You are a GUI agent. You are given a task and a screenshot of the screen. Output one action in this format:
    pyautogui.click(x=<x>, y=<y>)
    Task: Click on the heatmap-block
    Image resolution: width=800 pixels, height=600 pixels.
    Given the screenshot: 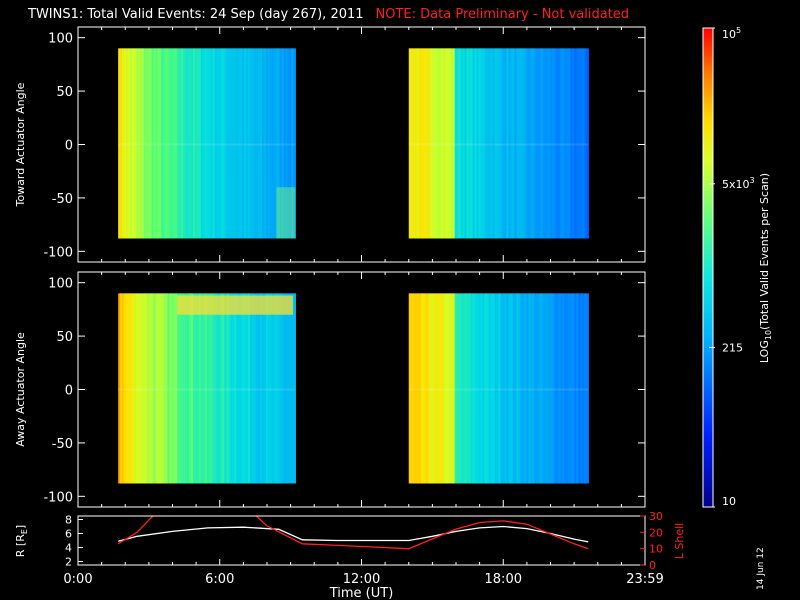 What is the action you would take?
    pyautogui.click(x=498, y=388)
    